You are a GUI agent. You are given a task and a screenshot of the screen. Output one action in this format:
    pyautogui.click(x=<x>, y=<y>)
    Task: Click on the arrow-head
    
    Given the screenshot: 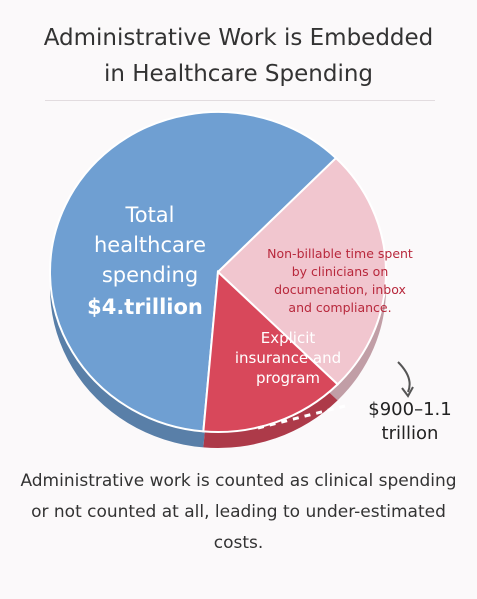 What is the action you would take?
    pyautogui.click(x=407, y=392)
    